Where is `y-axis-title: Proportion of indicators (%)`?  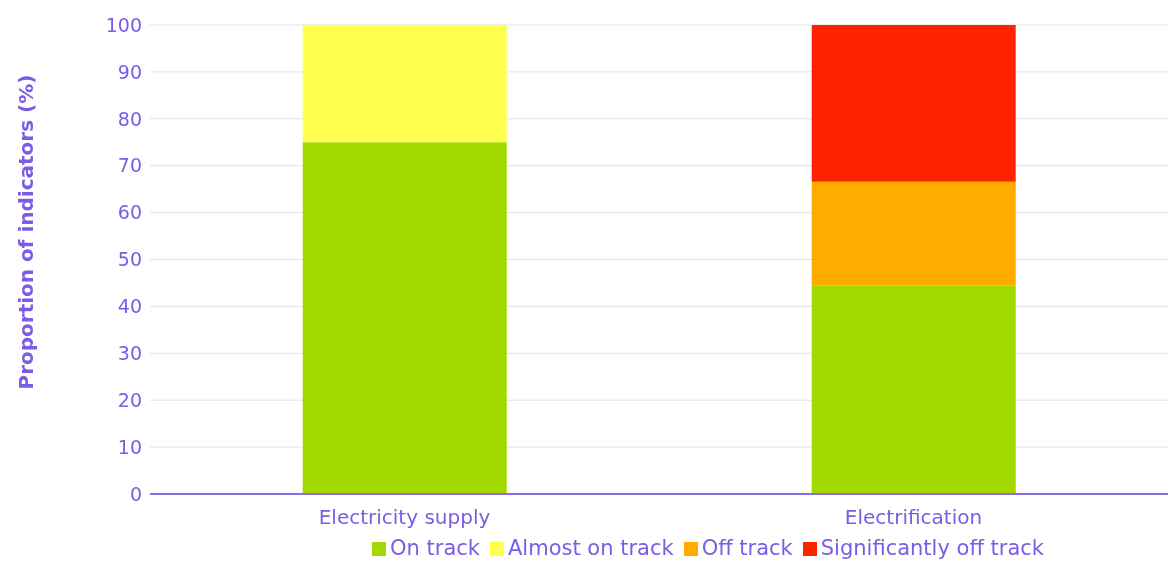
y-axis-title: Proportion of indicators (%) is located at coordinates (26, 232).